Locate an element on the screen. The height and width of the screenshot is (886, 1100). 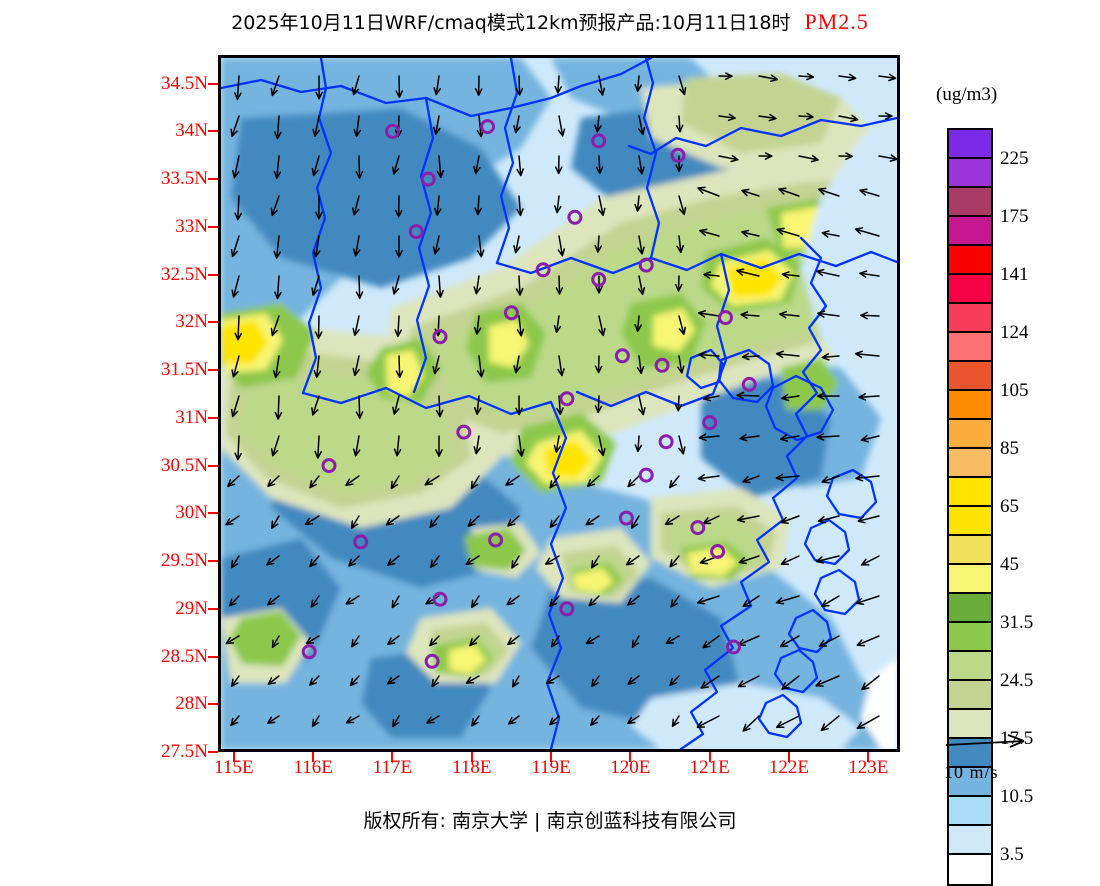
lat-tick-label: 29N is located at coordinates (191, 608).